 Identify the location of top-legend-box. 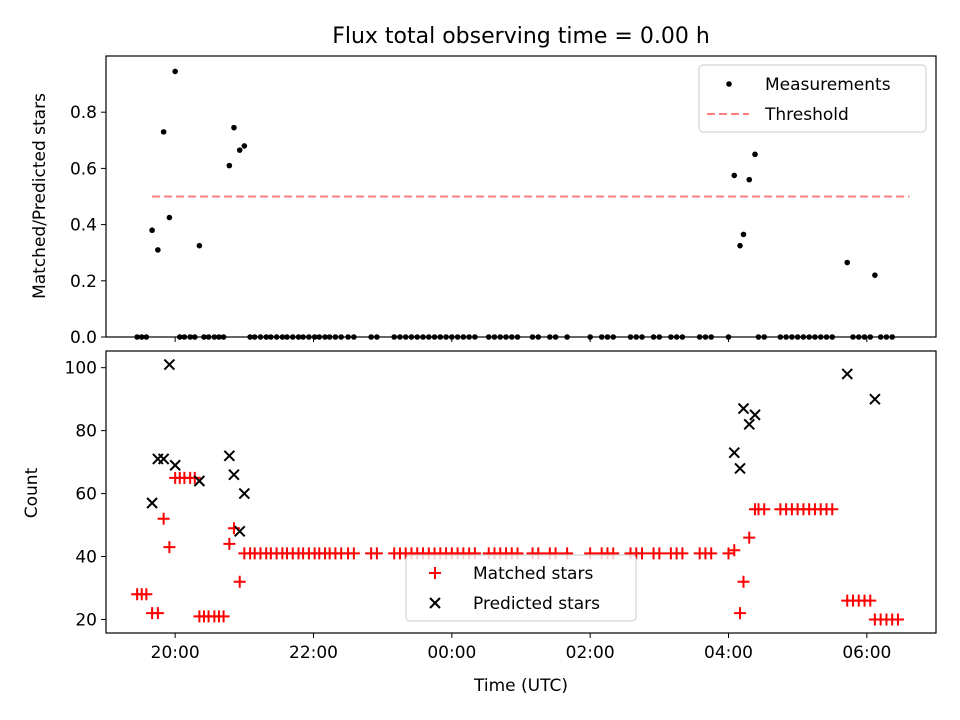
(812, 98).